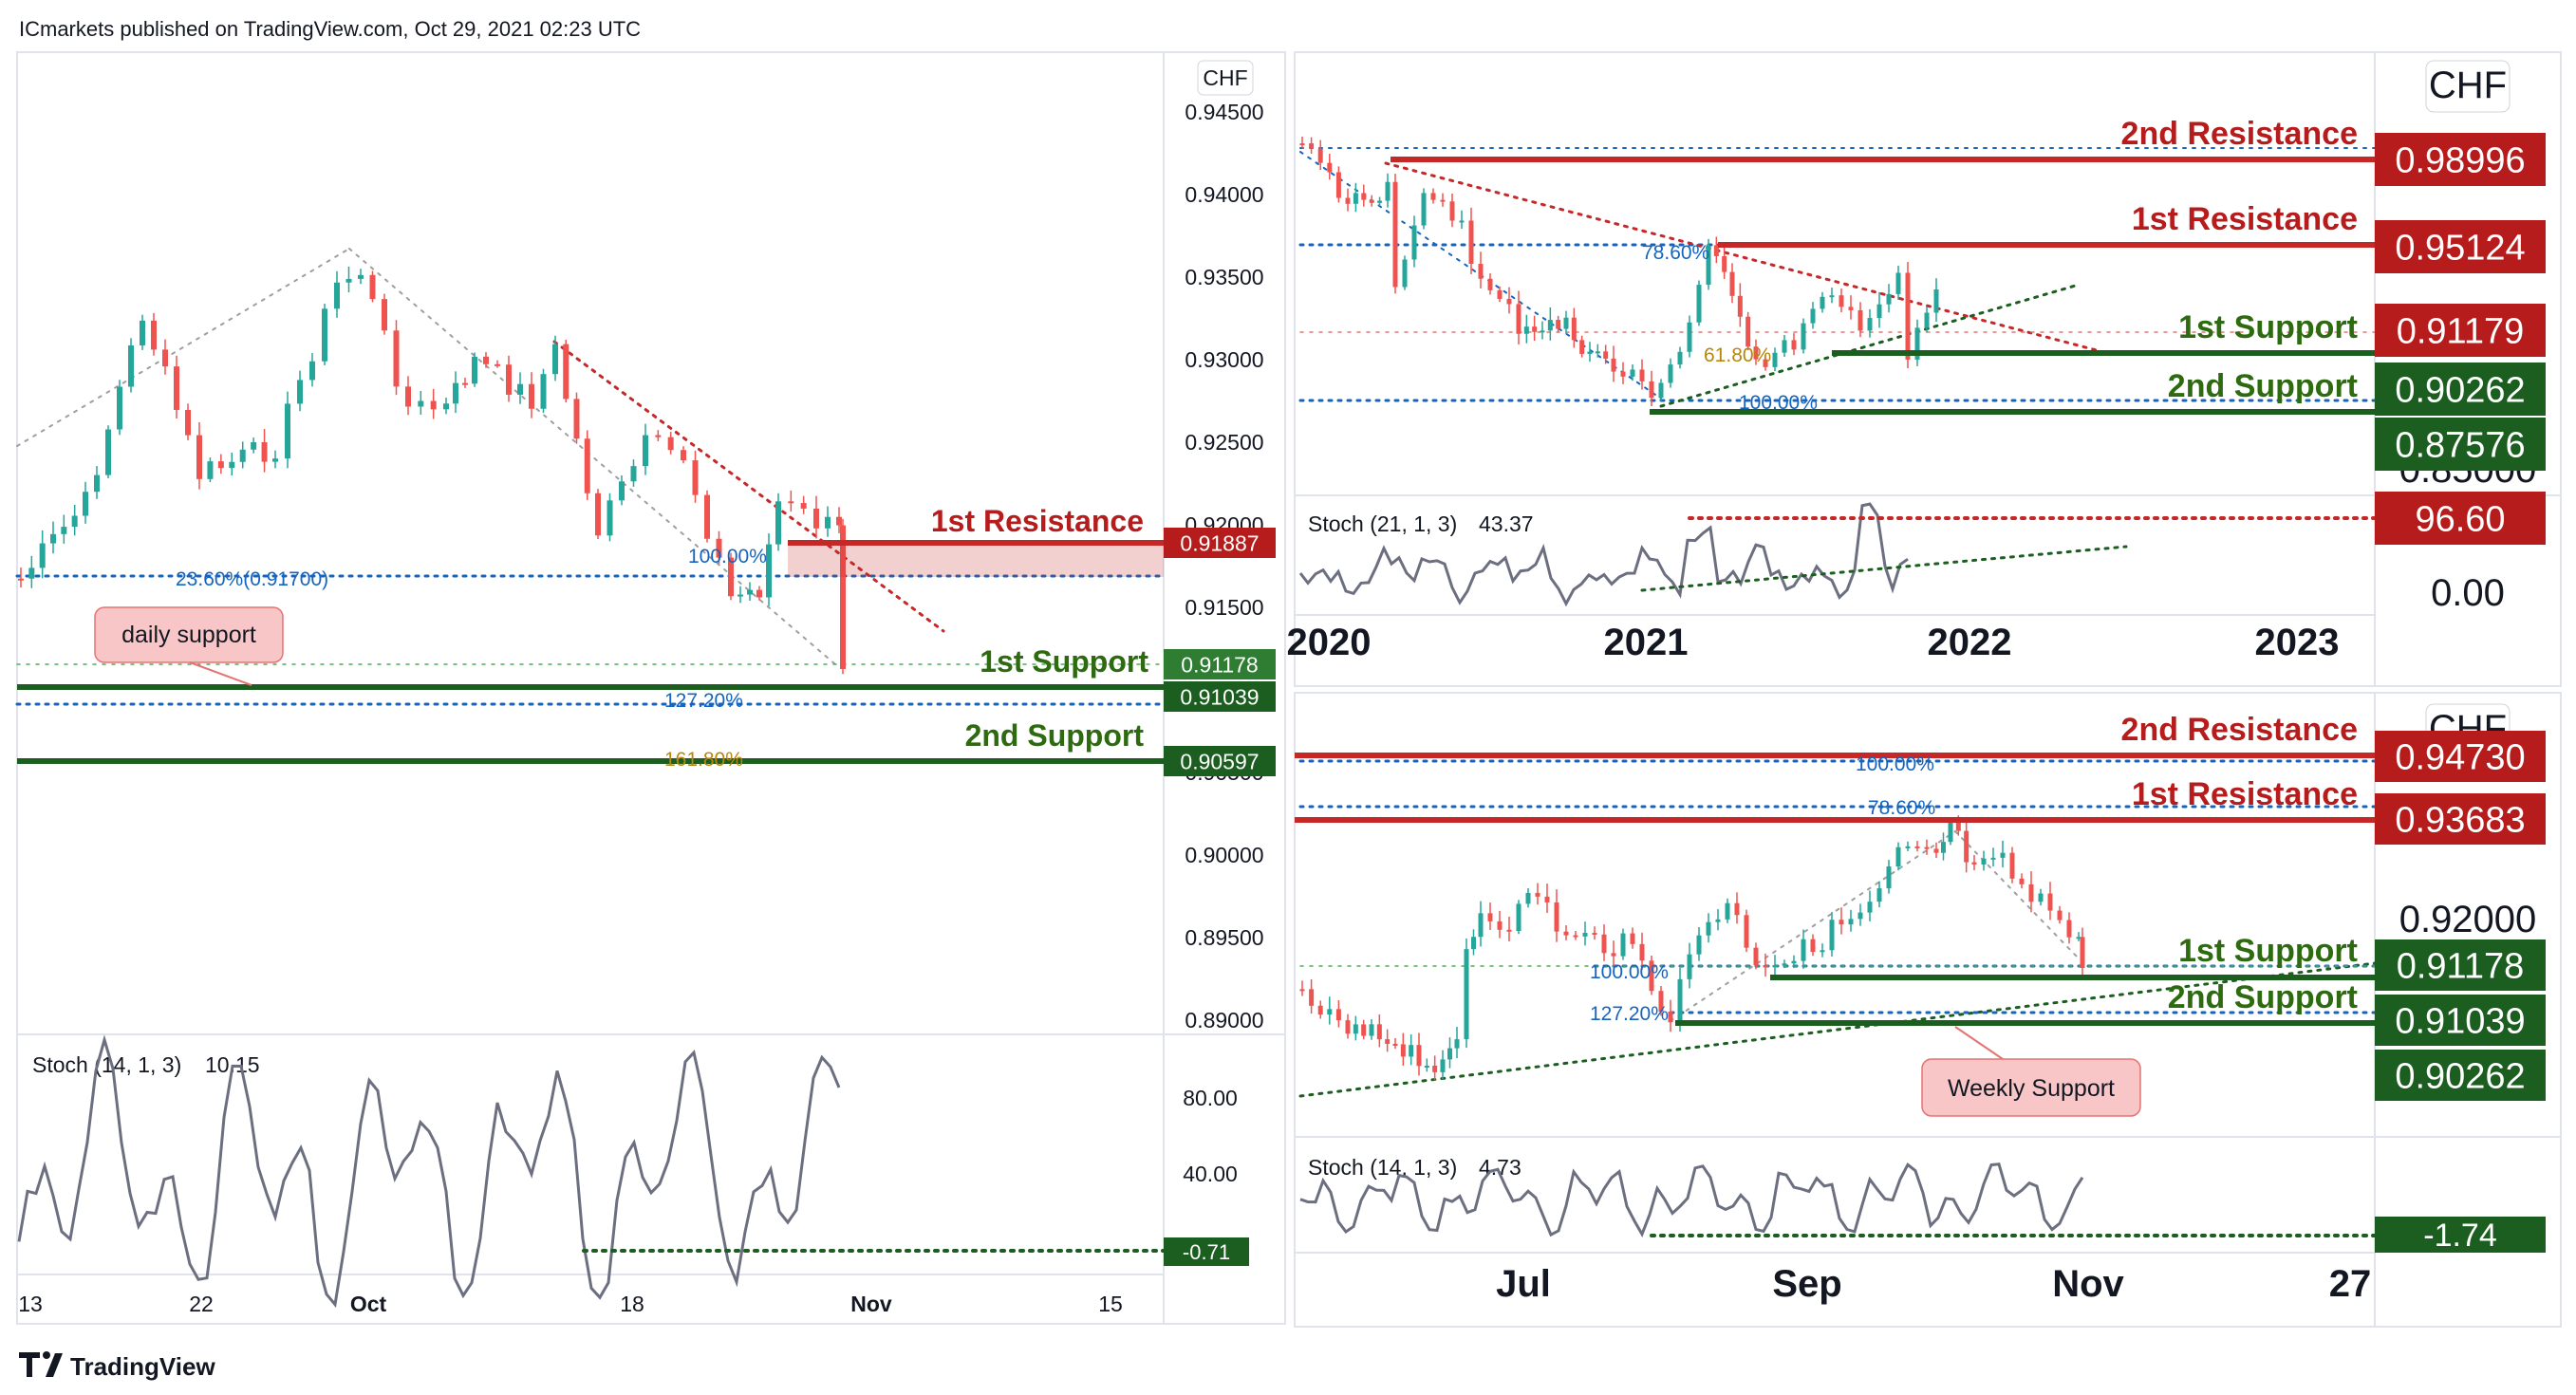 Image resolution: width=2576 pixels, height=1395 pixels. I want to click on weekly-res1-price-tag-bg, so click(2460, 246).